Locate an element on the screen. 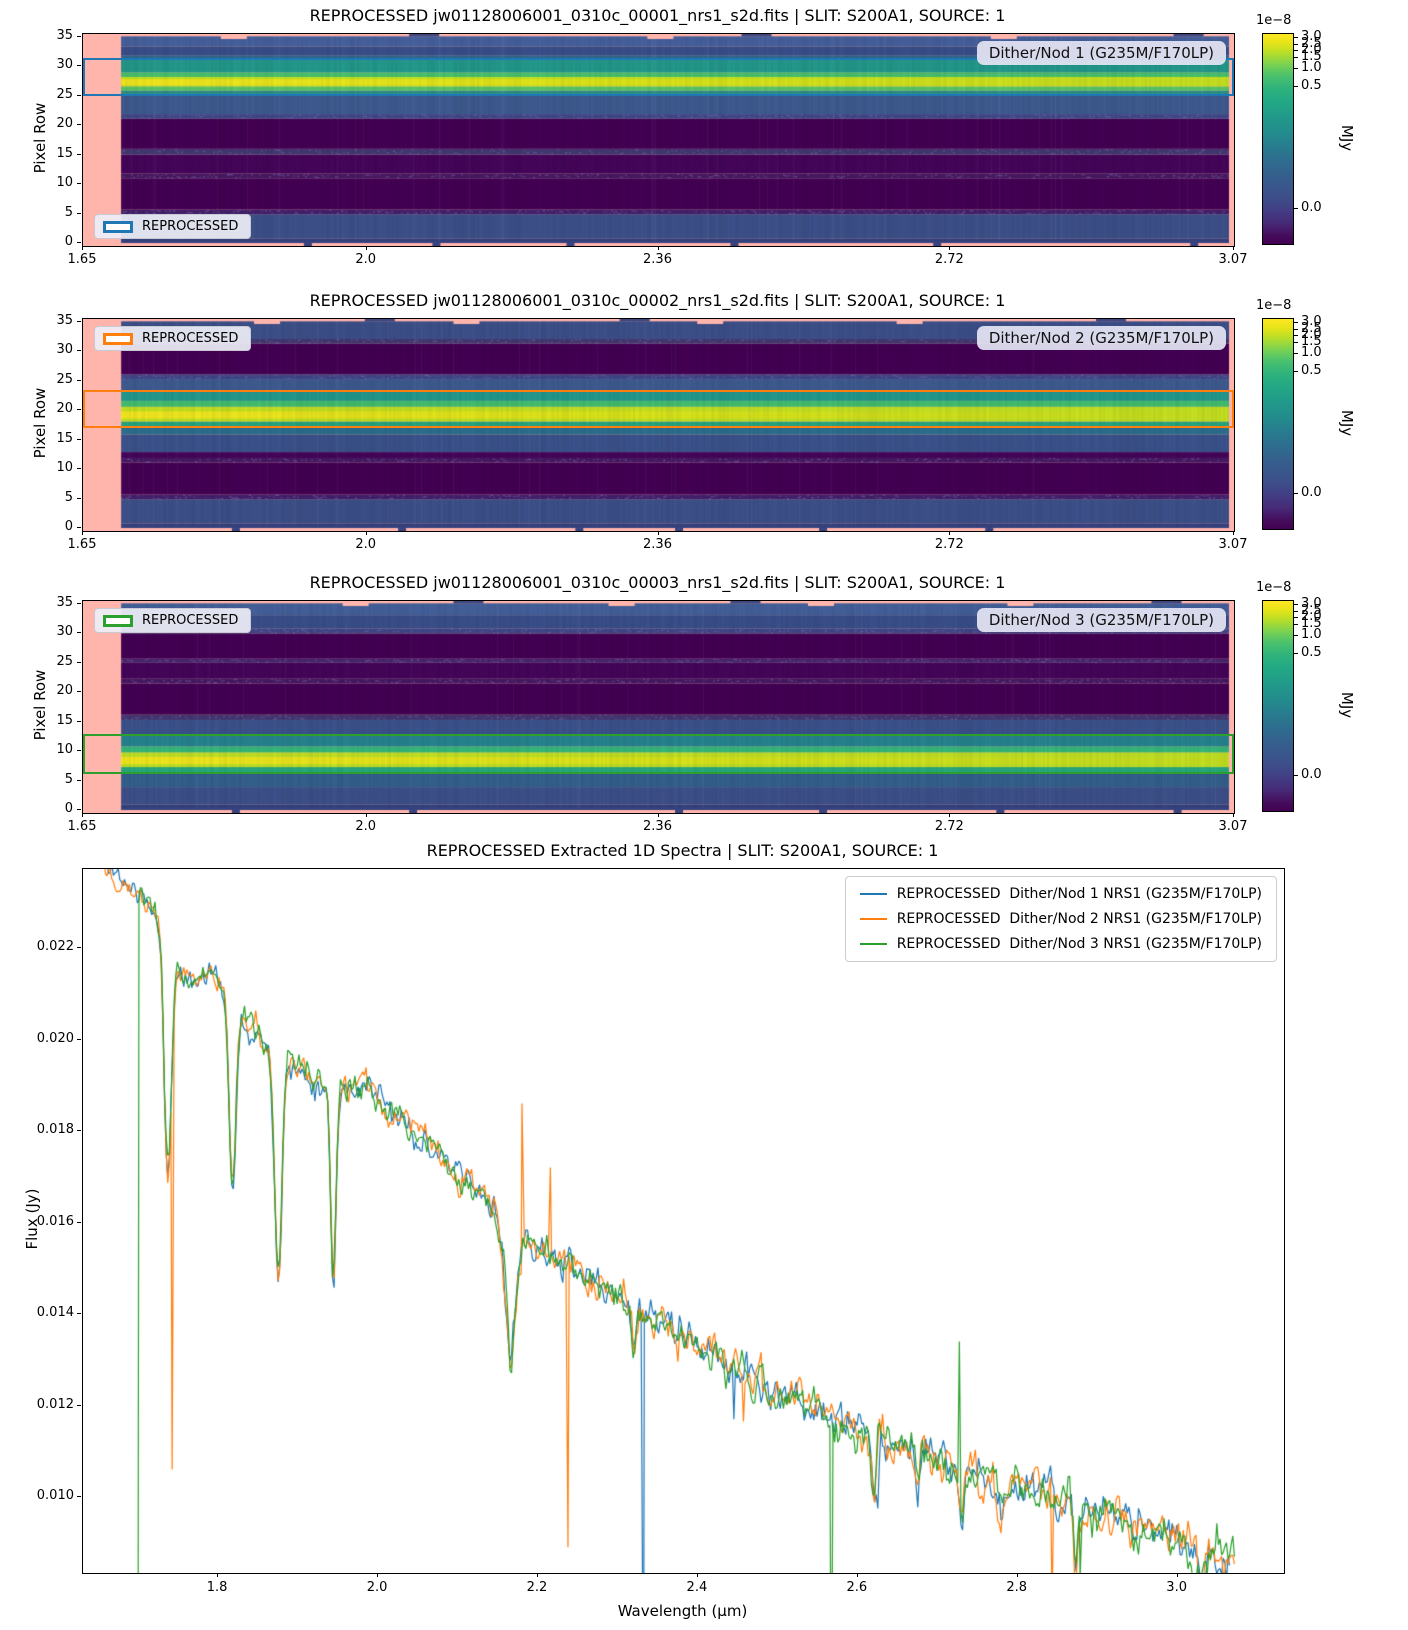  colorbar is located at coordinates (1278, 139).